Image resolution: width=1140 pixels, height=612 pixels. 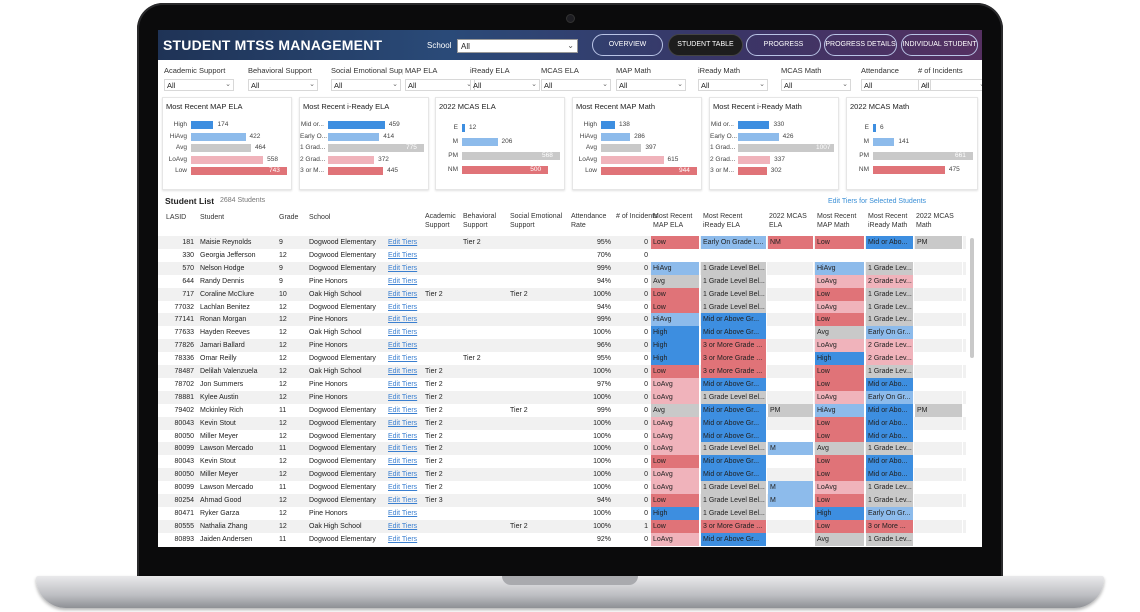 What do you see at coordinates (705, 45) in the screenshot?
I see `nav-student-table-button: STUDENT TABLE` at bounding box center [705, 45].